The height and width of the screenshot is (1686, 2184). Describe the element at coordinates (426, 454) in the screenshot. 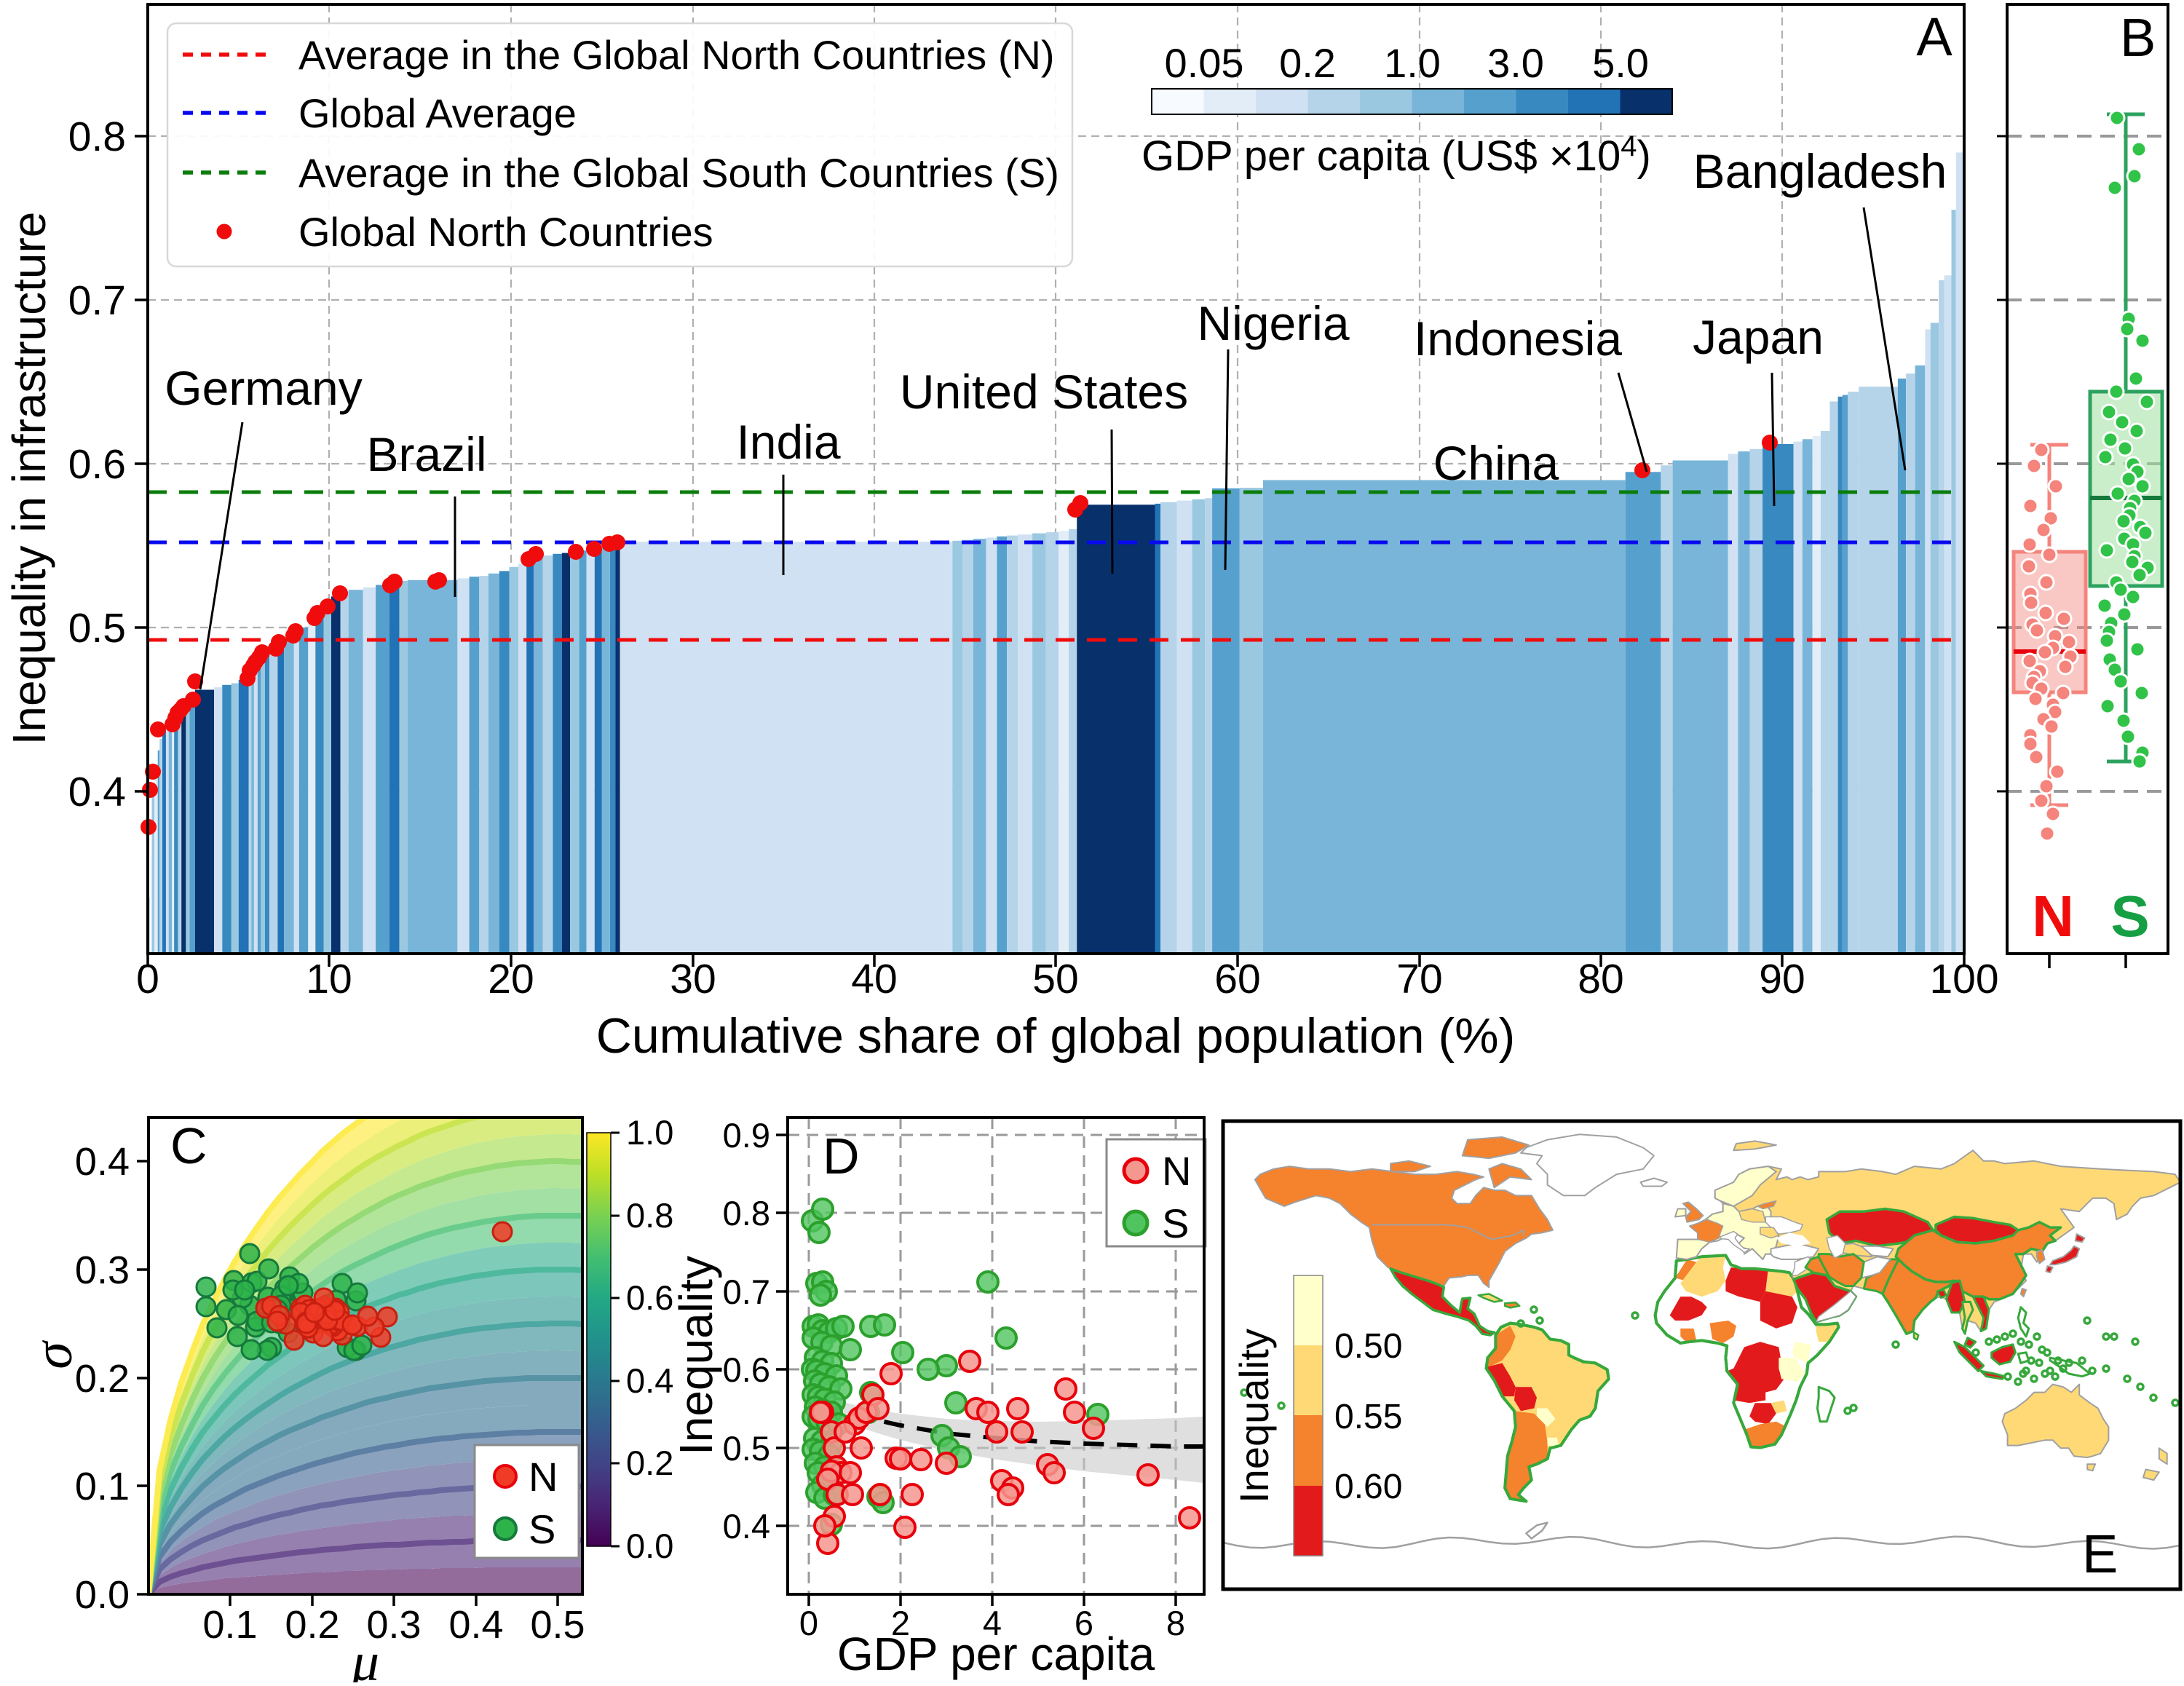

I see `svg-text: Brazil` at that location.